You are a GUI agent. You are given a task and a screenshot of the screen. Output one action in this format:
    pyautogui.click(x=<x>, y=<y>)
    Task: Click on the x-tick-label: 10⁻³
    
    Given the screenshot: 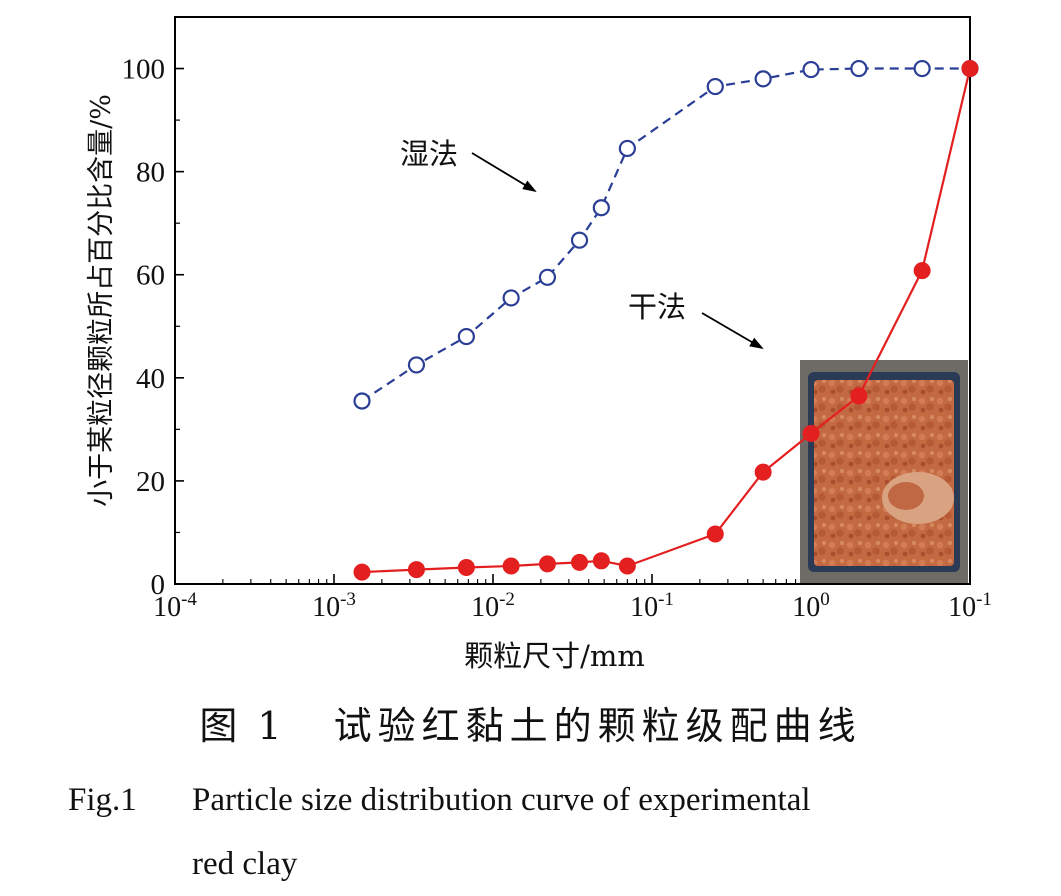 What is the action you would take?
    pyautogui.click(x=334, y=606)
    